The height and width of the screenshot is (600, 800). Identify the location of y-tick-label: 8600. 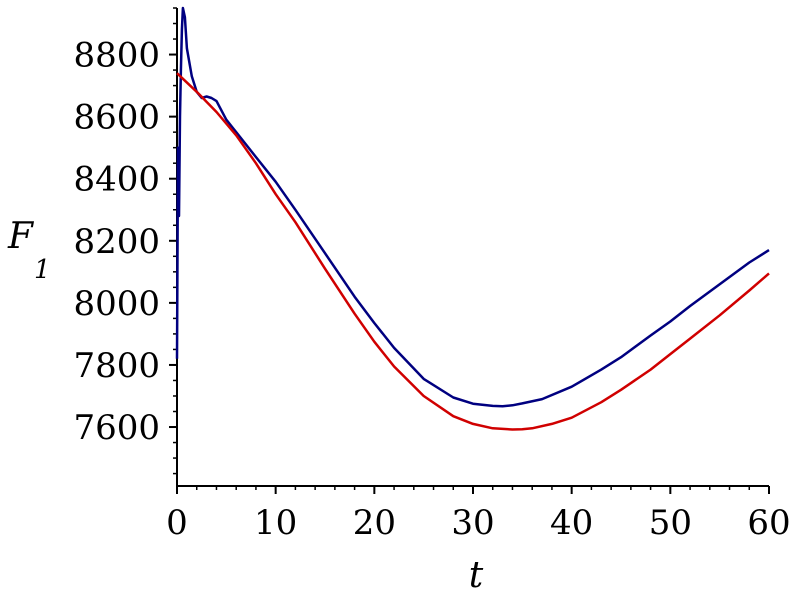
(116, 118).